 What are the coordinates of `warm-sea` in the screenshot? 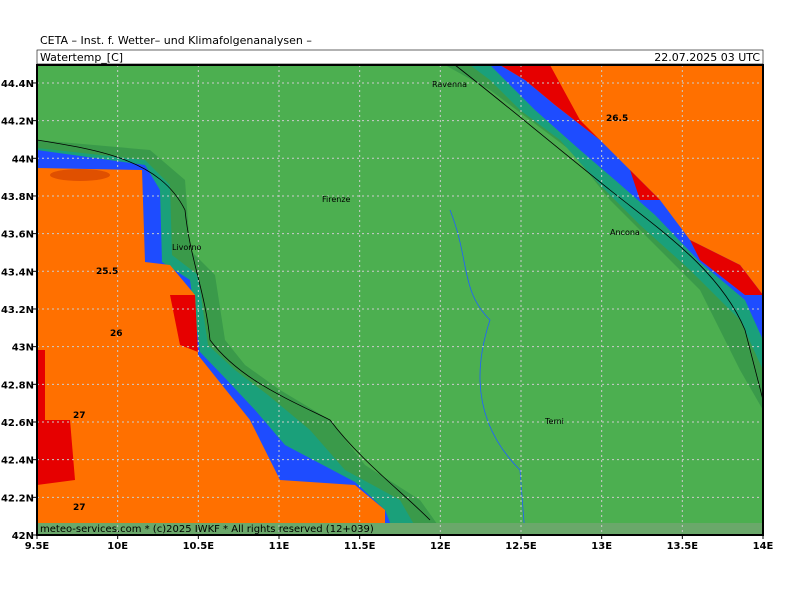 It's located at (631, 180).